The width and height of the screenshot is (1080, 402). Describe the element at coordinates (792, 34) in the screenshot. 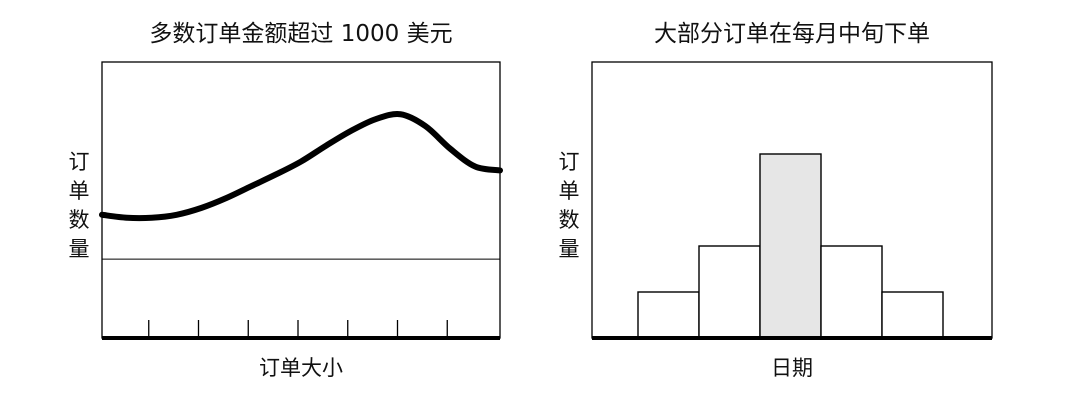

I see `chart2-title: 大部分订单在每月中旬下单` at that location.